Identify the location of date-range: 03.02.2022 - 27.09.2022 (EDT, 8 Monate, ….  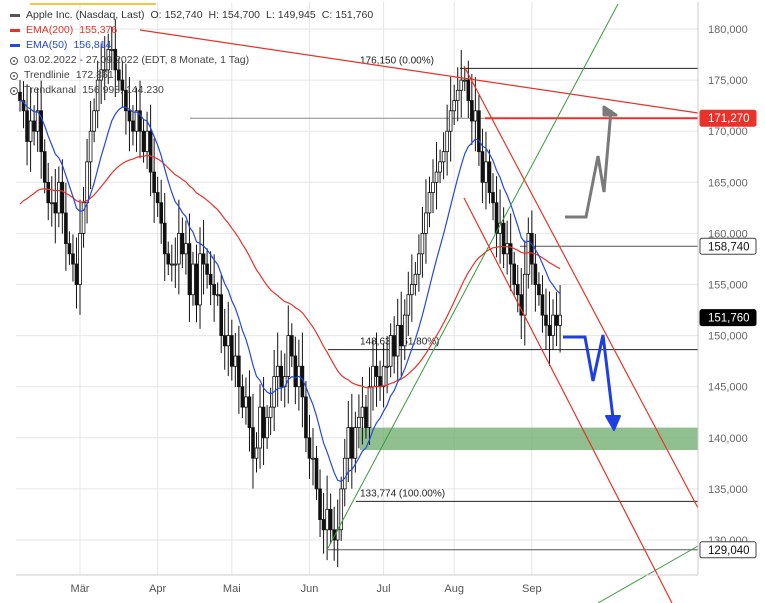
(137, 60).